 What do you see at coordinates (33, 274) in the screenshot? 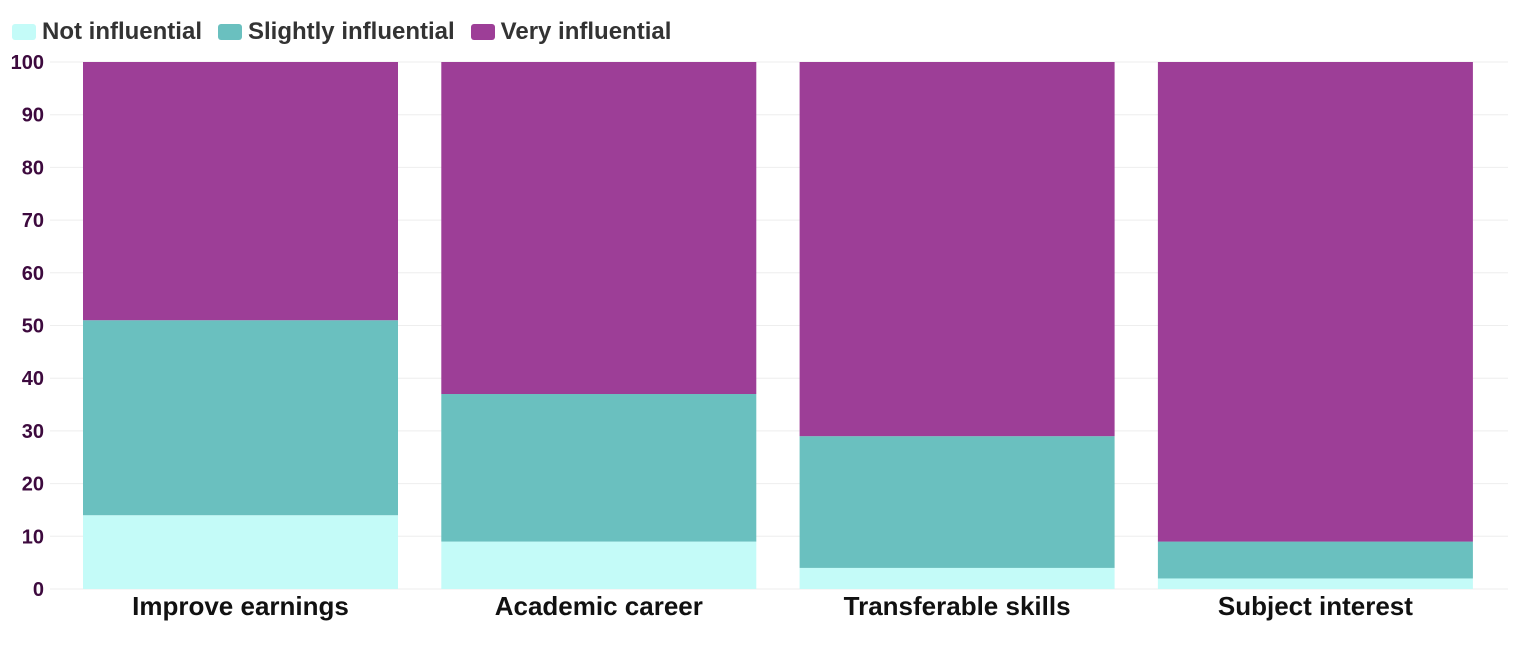
I see `y-tick-label-60: 60` at bounding box center [33, 274].